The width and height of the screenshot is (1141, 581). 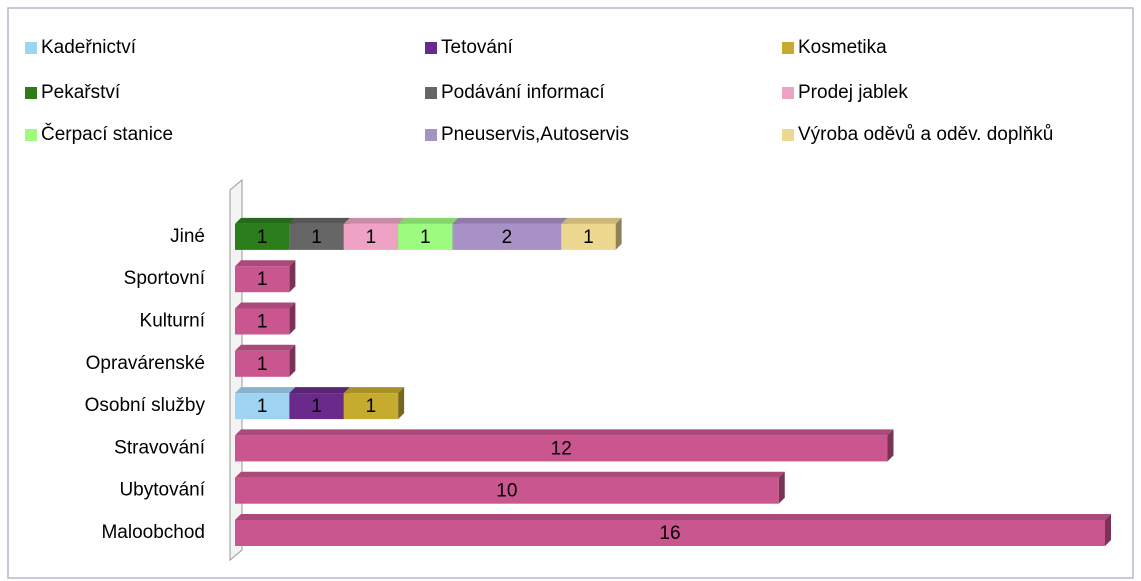 What do you see at coordinates (173, 321) in the screenshot?
I see `y-tick-label: Kulturní` at bounding box center [173, 321].